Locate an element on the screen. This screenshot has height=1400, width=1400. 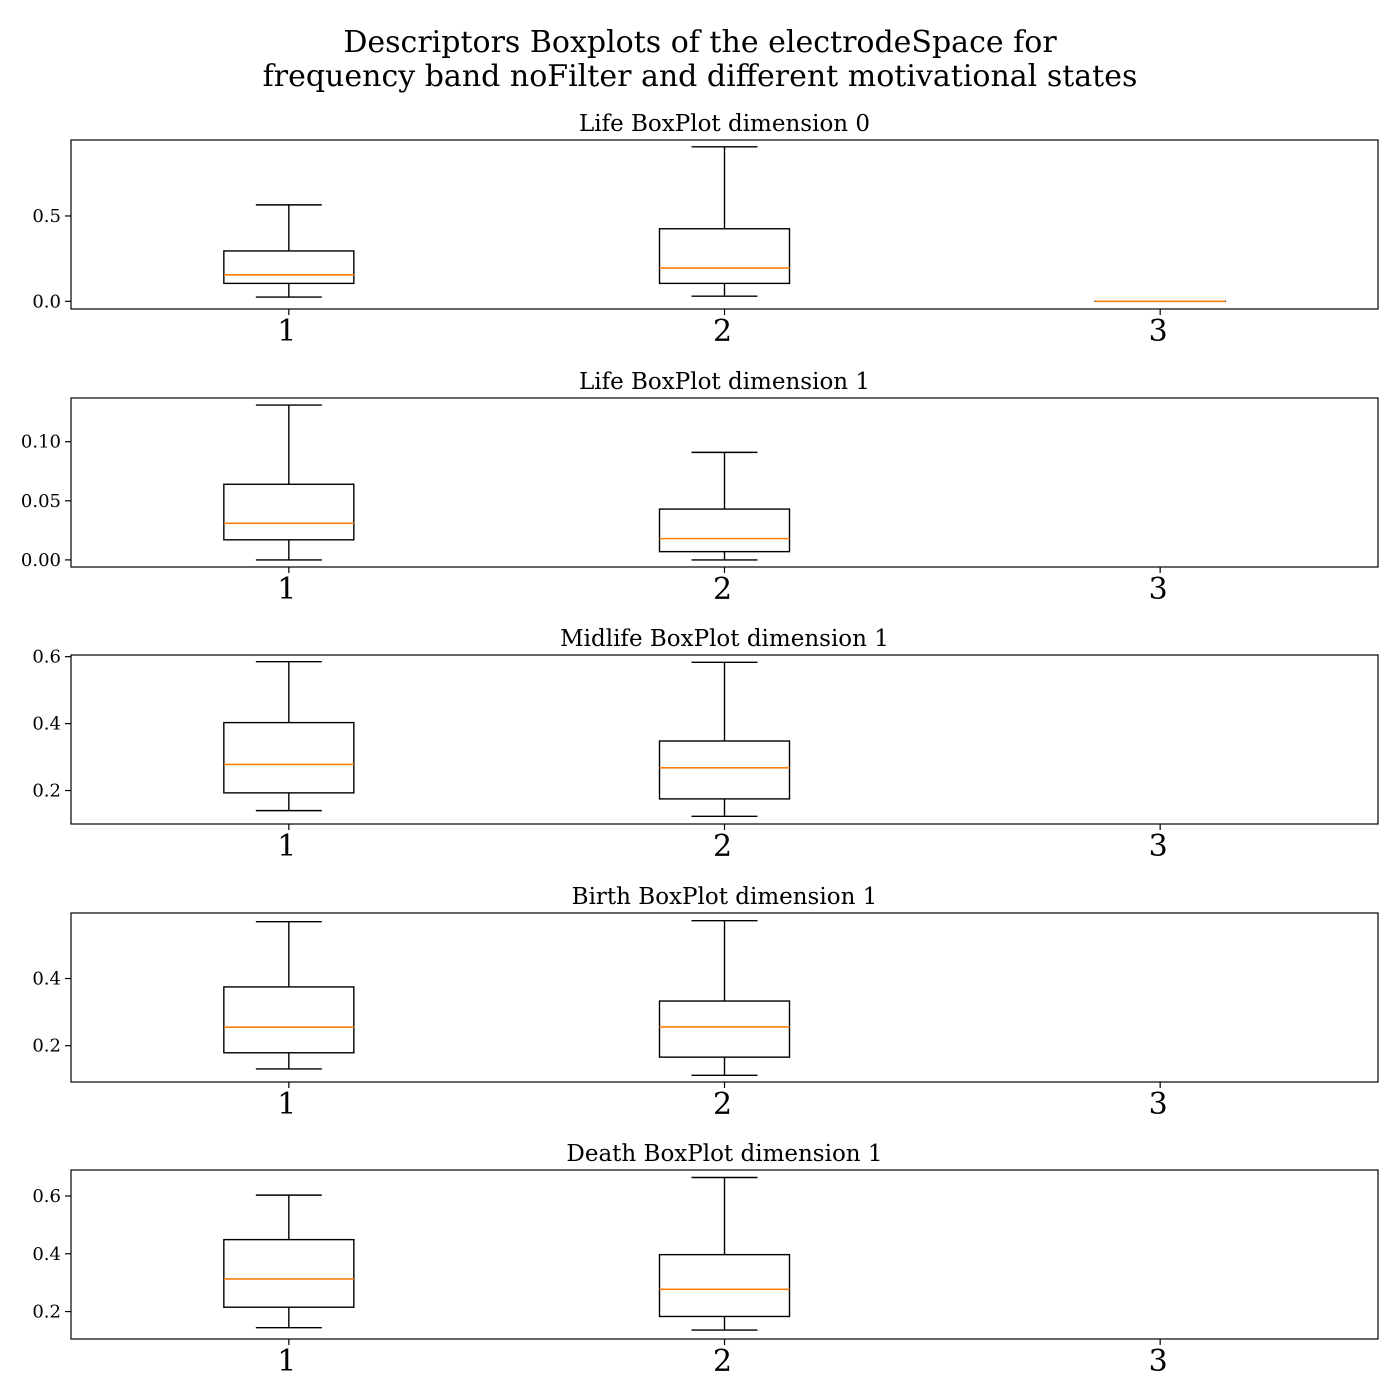
y-tick-label: 0.00 is located at coordinates (41, 560).